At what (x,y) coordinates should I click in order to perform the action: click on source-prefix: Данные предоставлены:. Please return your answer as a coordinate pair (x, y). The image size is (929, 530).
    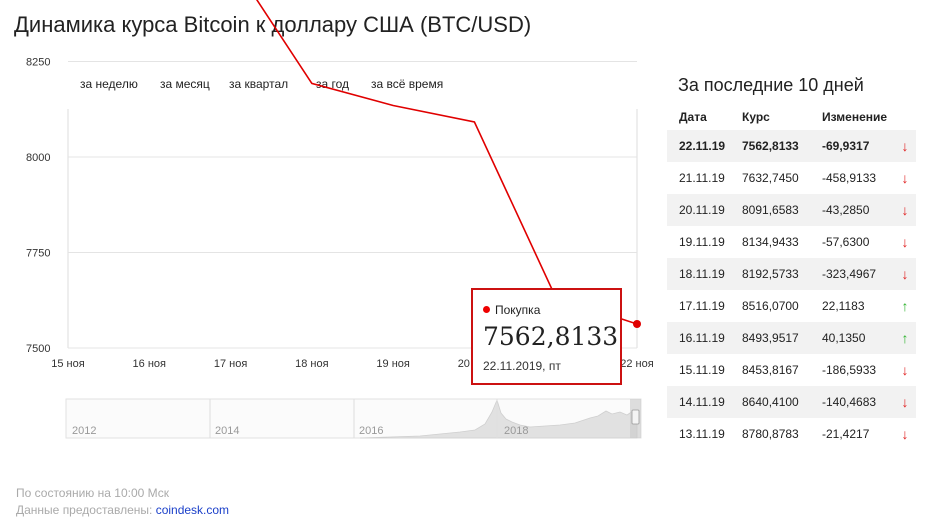
    Looking at the image, I should click on (86, 510).